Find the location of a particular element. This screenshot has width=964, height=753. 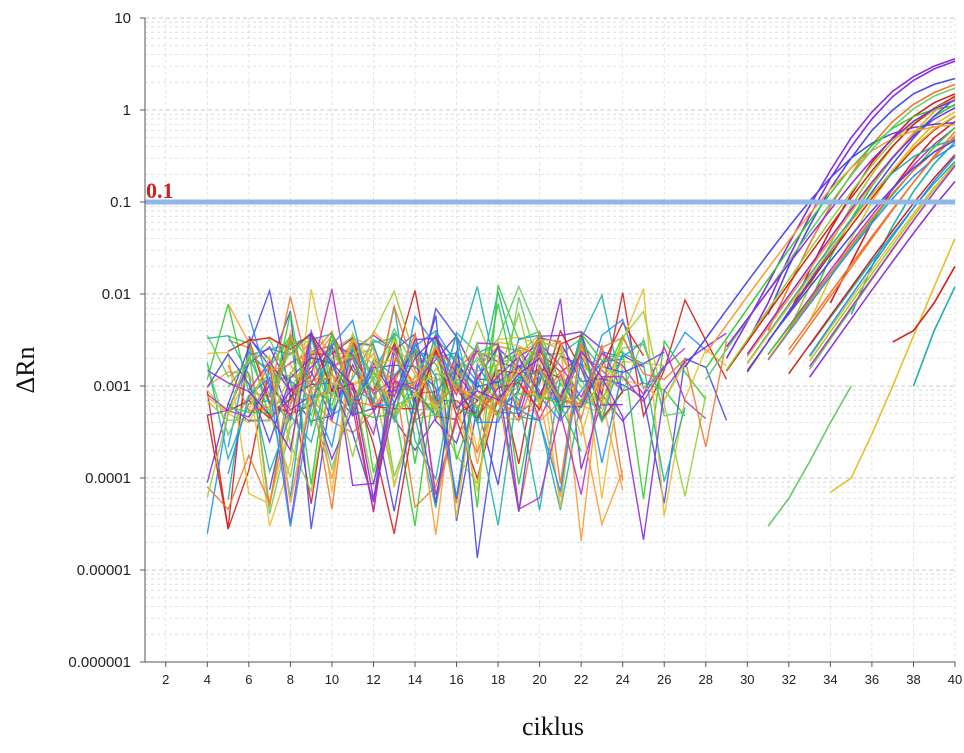

x-tick-label: 30 is located at coordinates (747, 679).